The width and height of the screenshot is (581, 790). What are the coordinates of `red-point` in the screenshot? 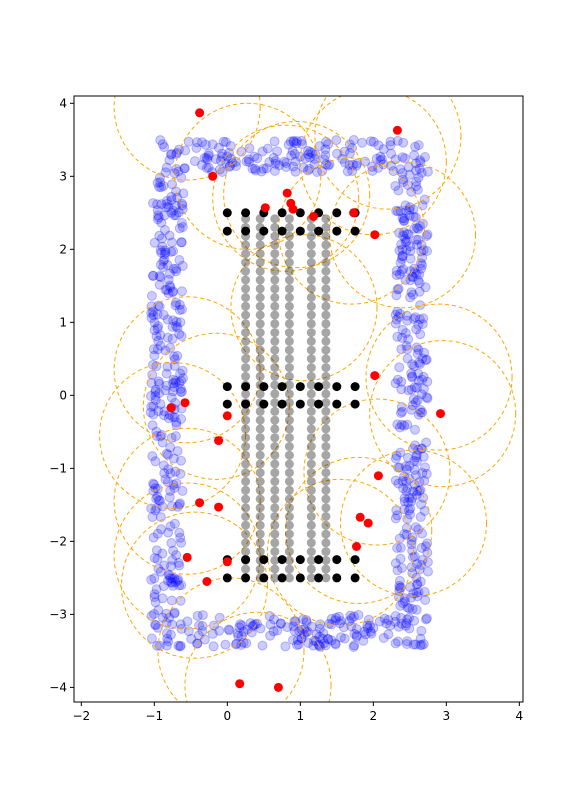 It's located at (397, 130).